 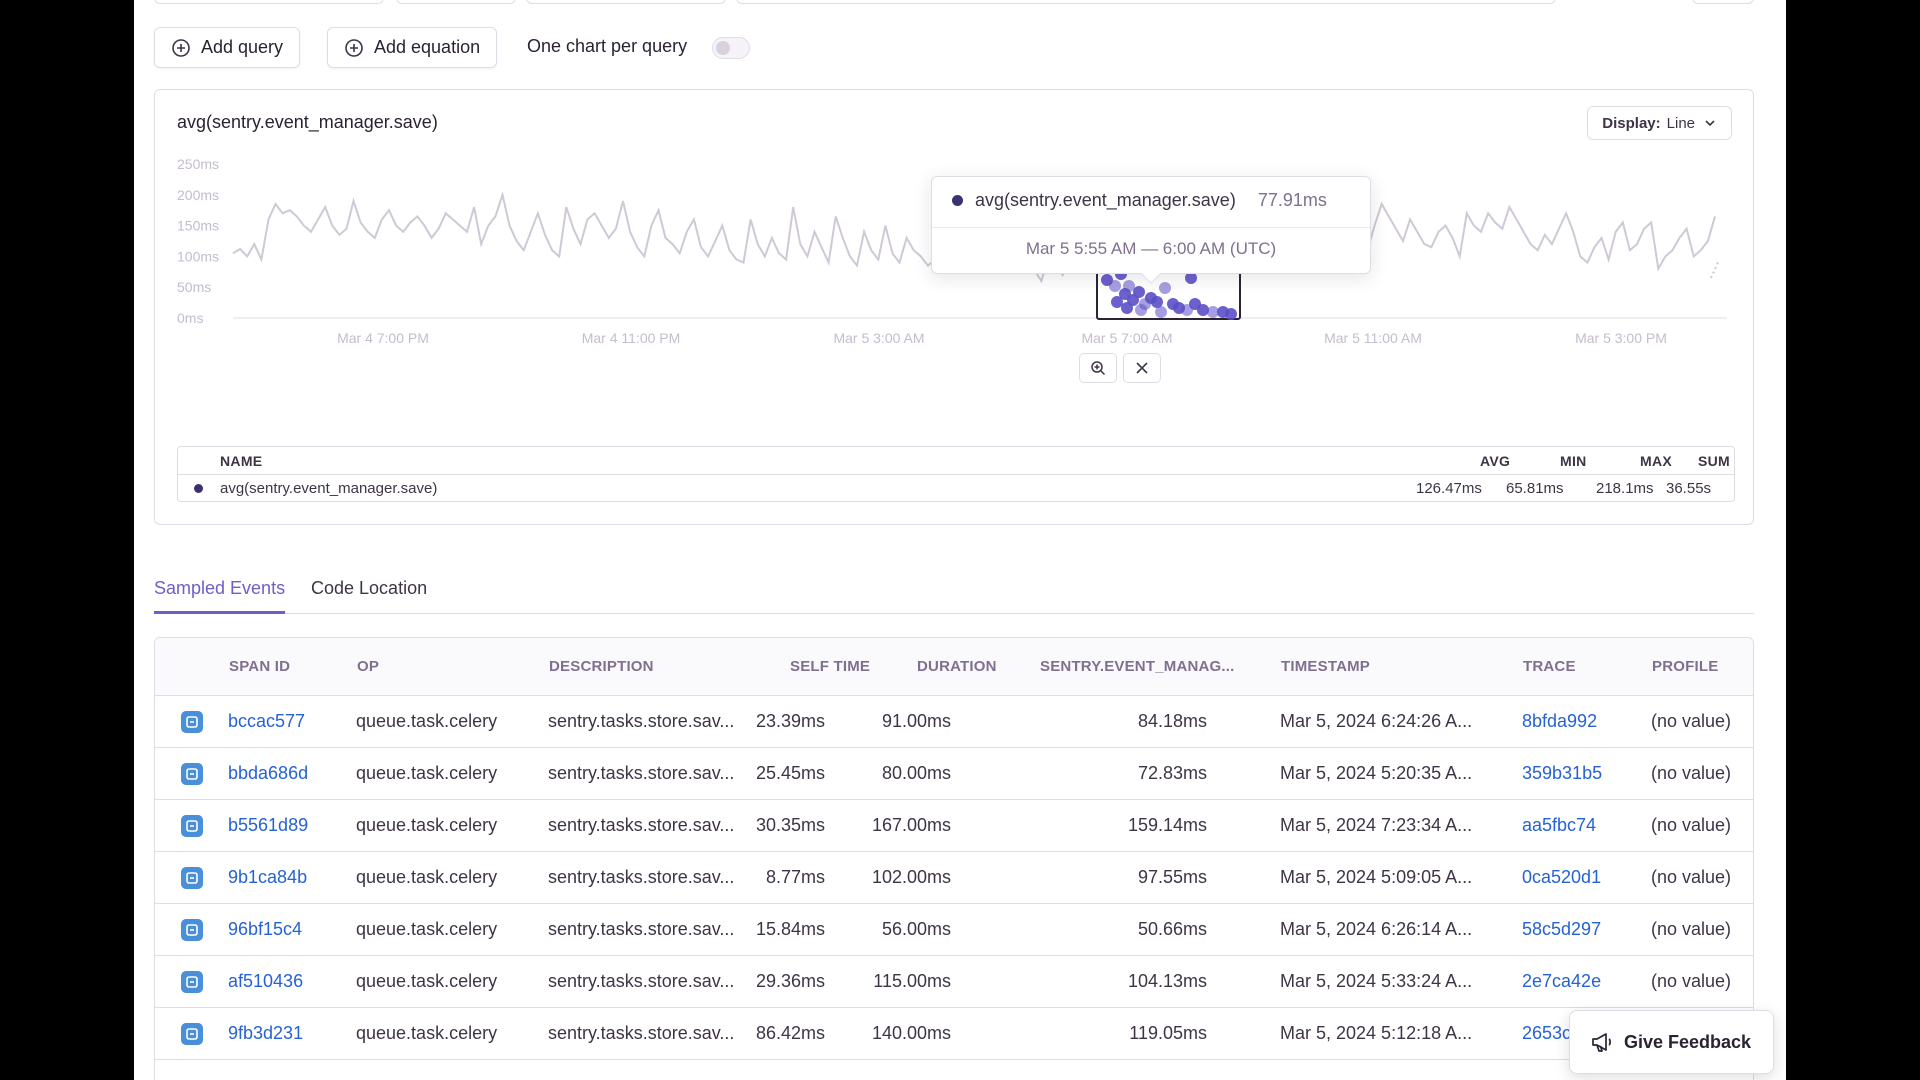 I want to click on plus-circle-icon, so click(x=181, y=47).